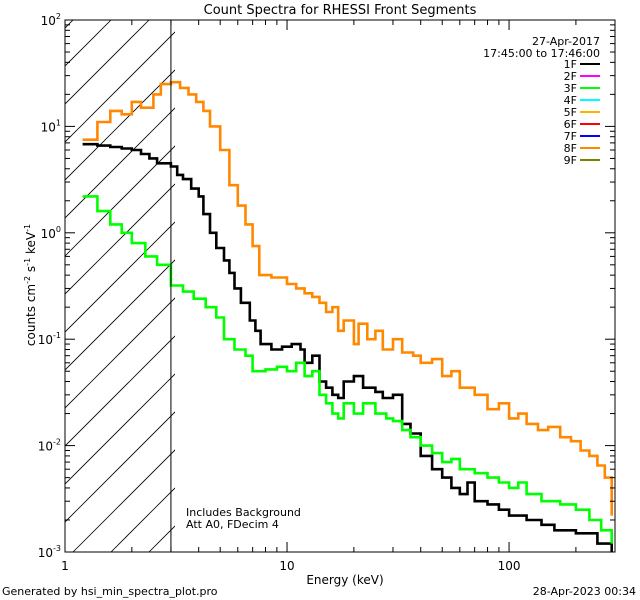 This screenshot has width=640, height=600. What do you see at coordinates (570, 100) in the screenshot?
I see `legend-label: 4F` at bounding box center [570, 100].